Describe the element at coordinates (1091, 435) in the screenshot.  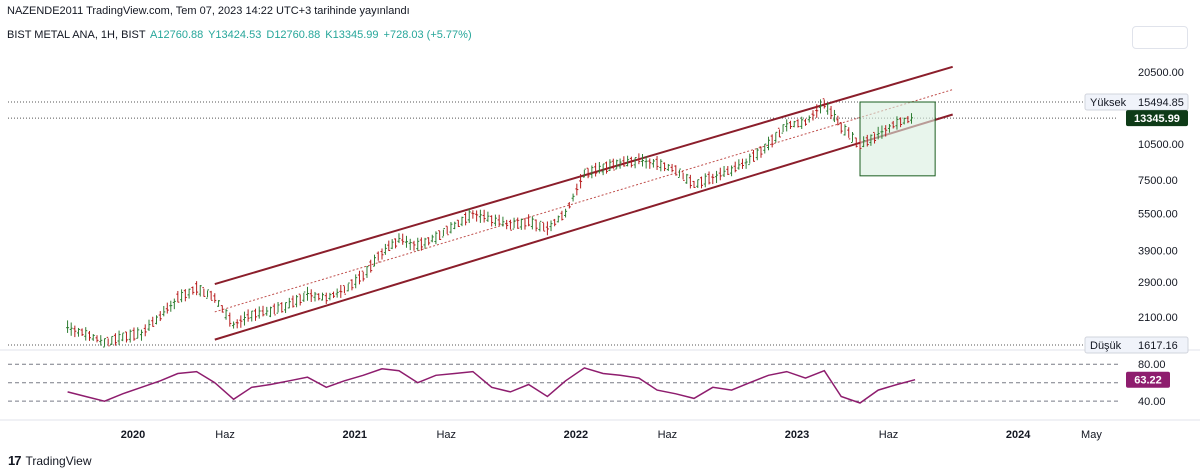
I see `time-tick-label: May` at that location.